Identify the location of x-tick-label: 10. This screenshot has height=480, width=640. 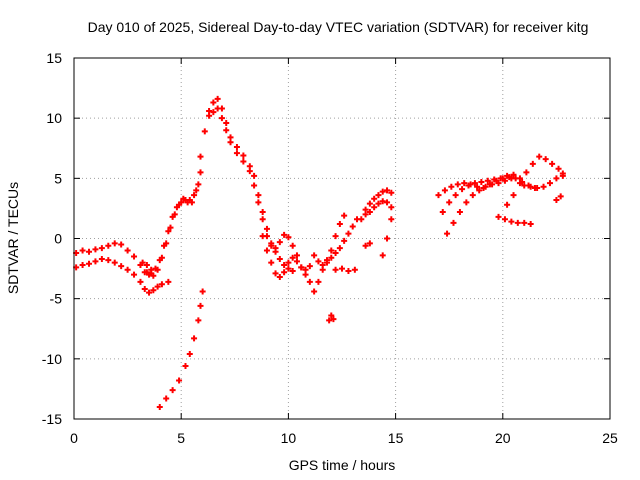
(289, 438).